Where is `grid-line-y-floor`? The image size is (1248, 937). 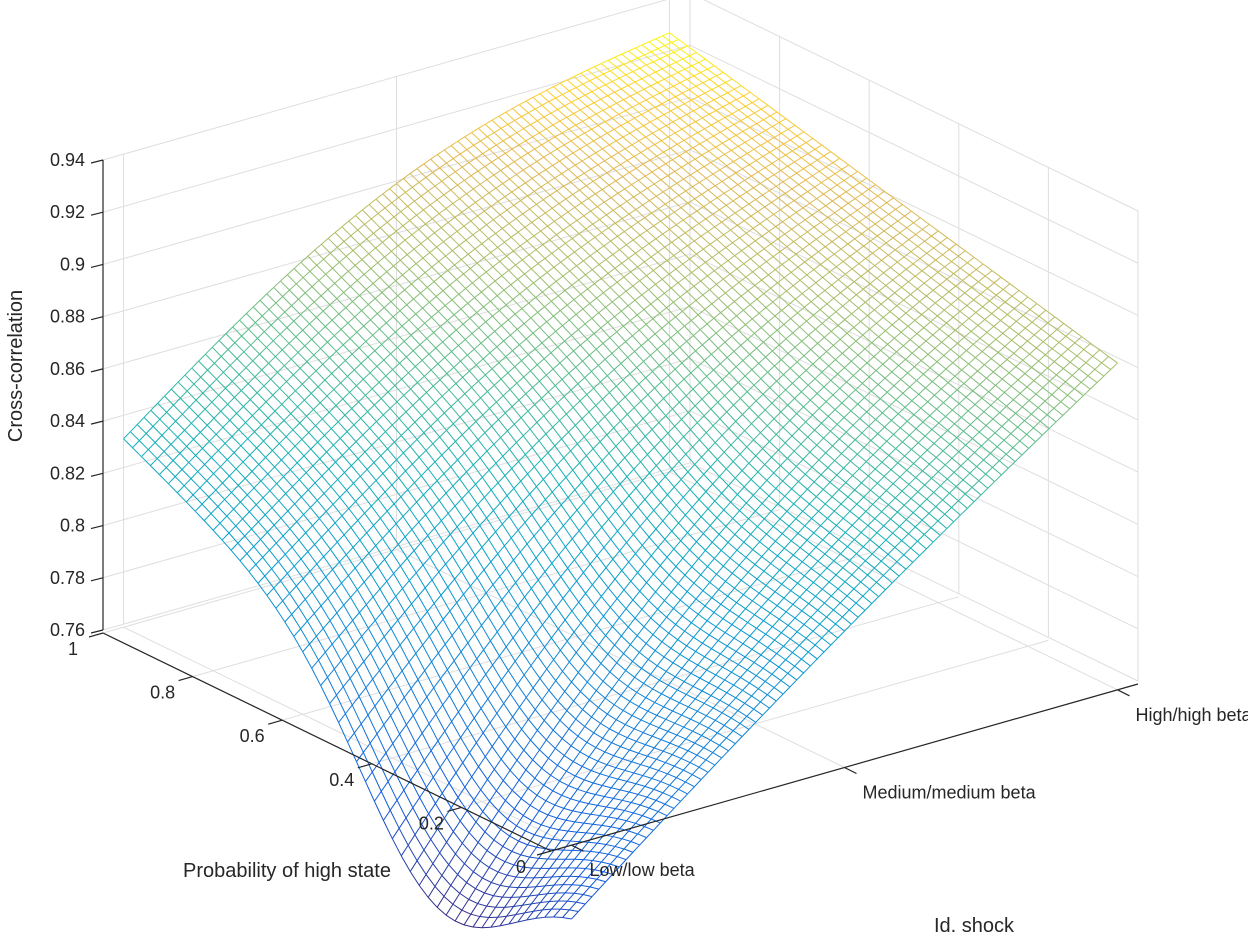 grid-line-y-floor is located at coordinates (396, 549).